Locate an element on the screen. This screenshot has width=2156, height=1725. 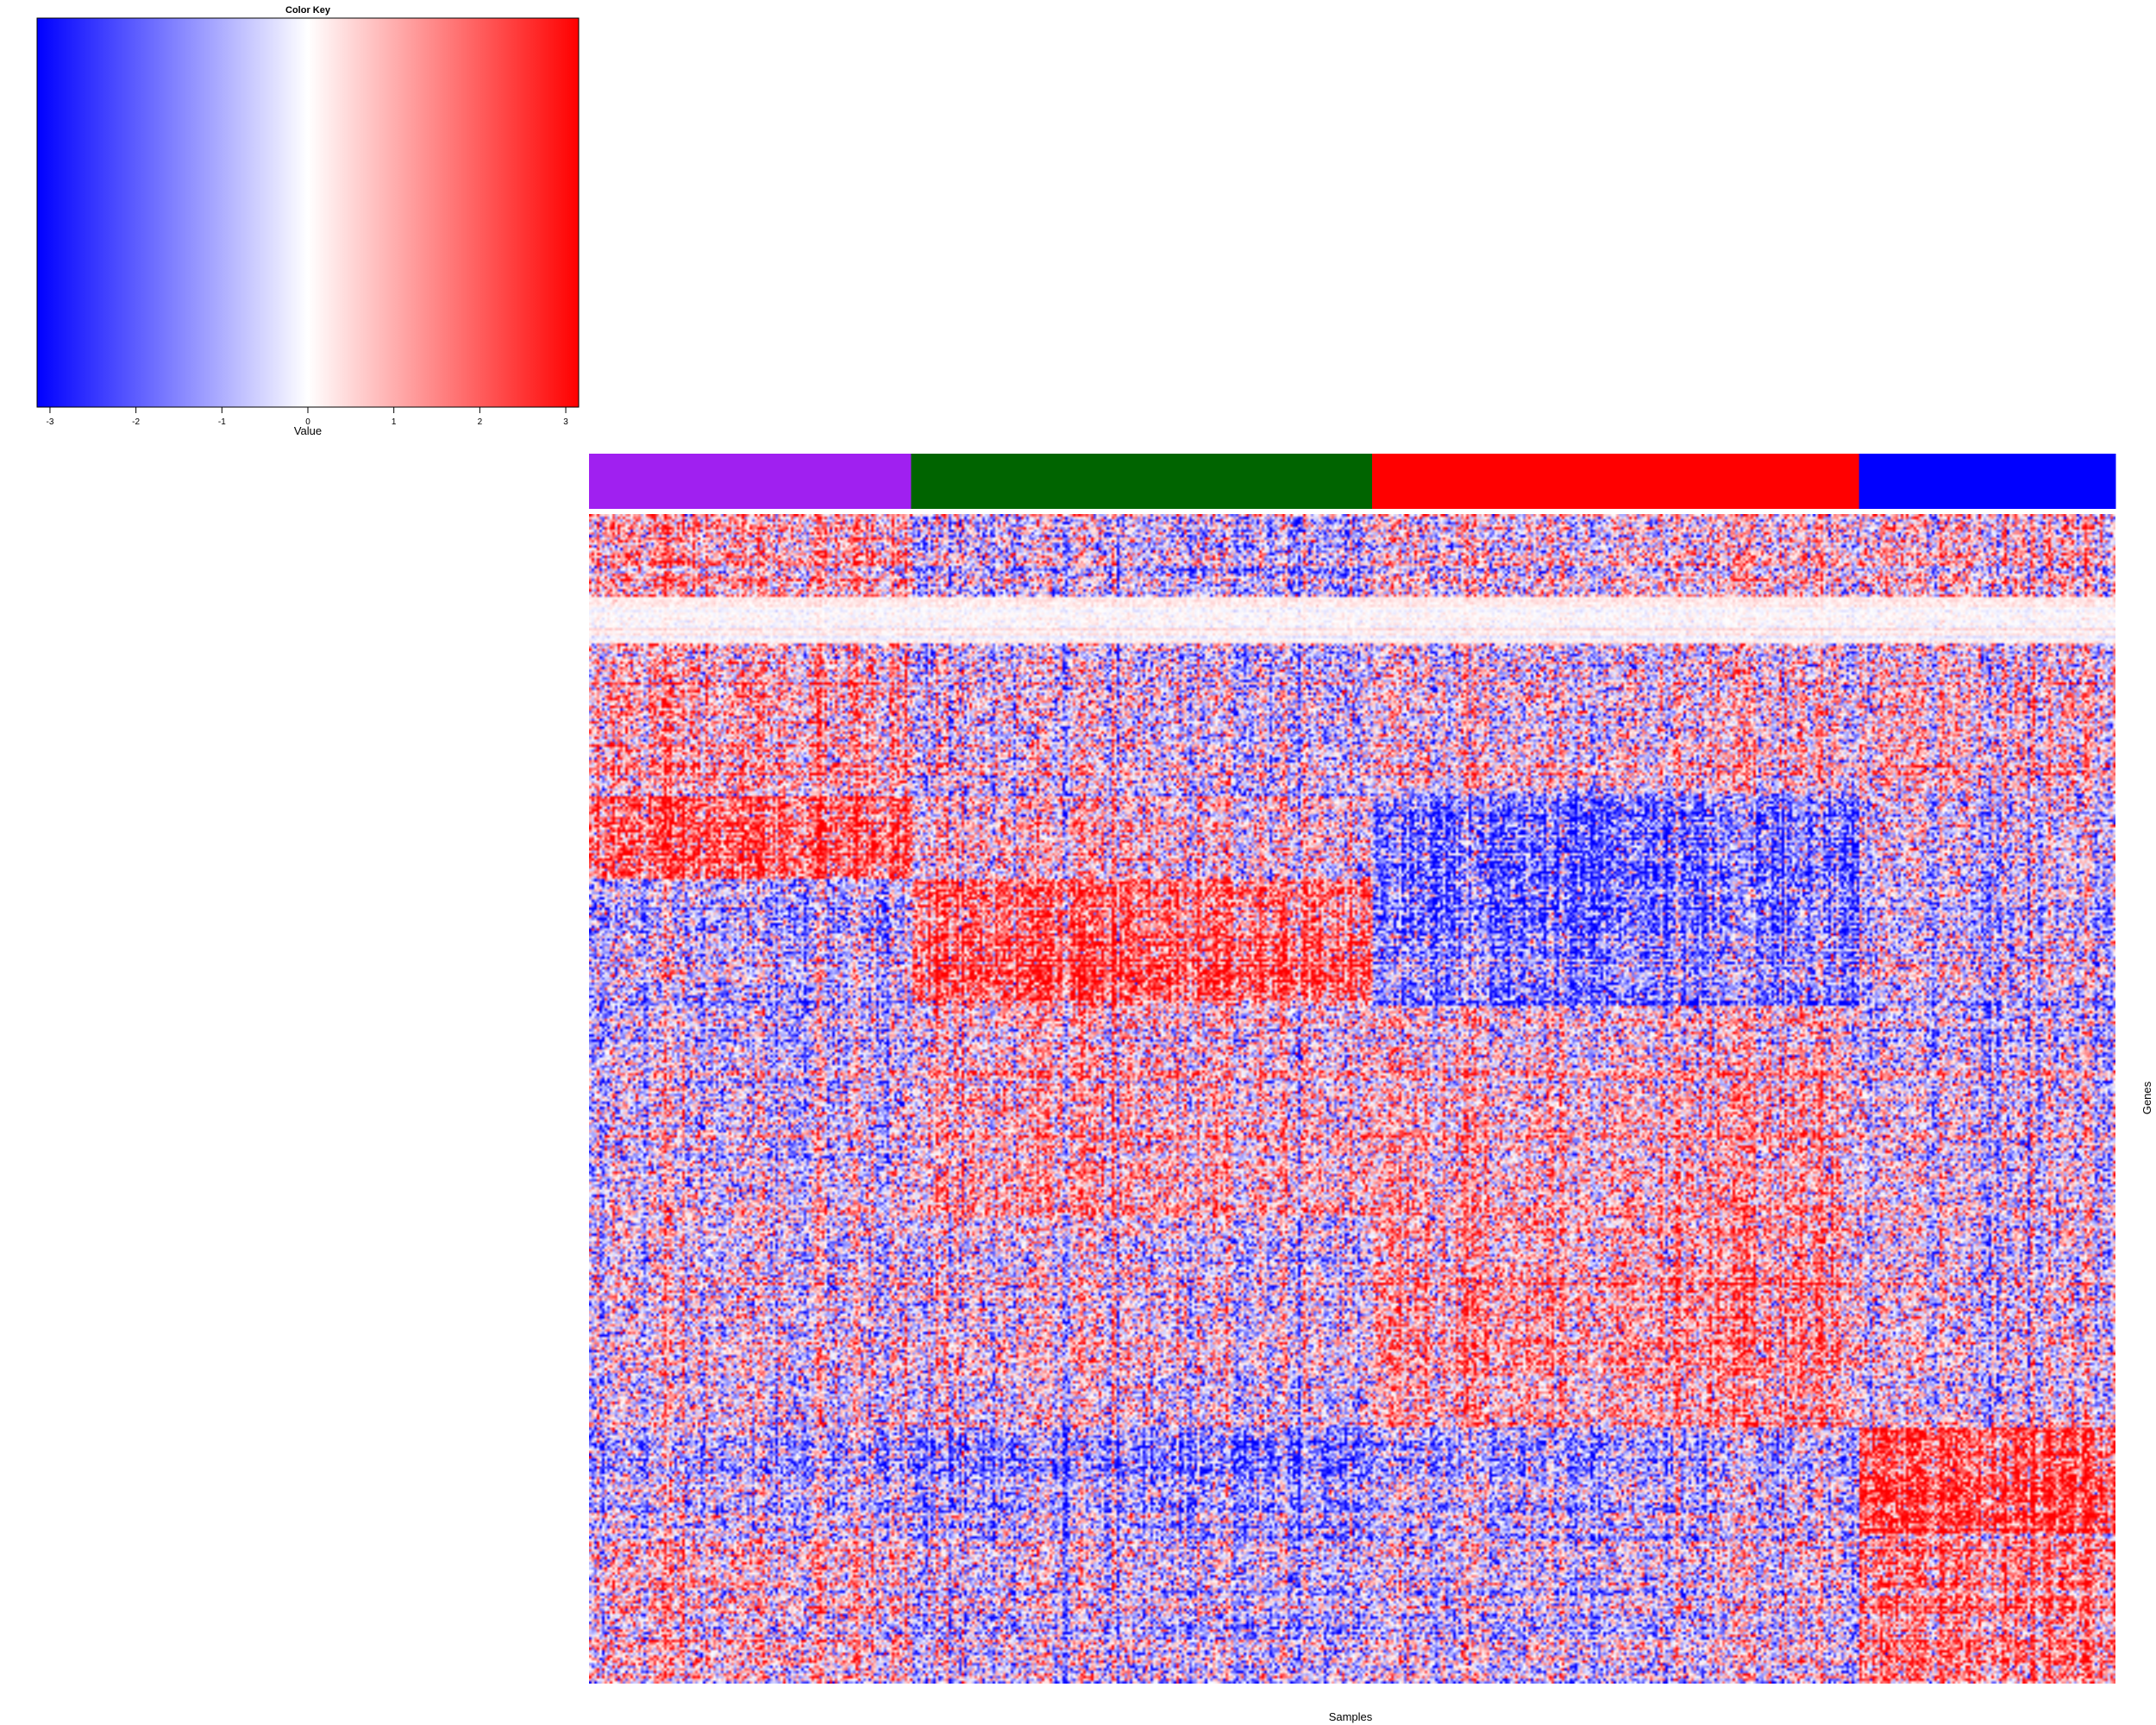
color-key-tick-label: 0 is located at coordinates (307, 422).